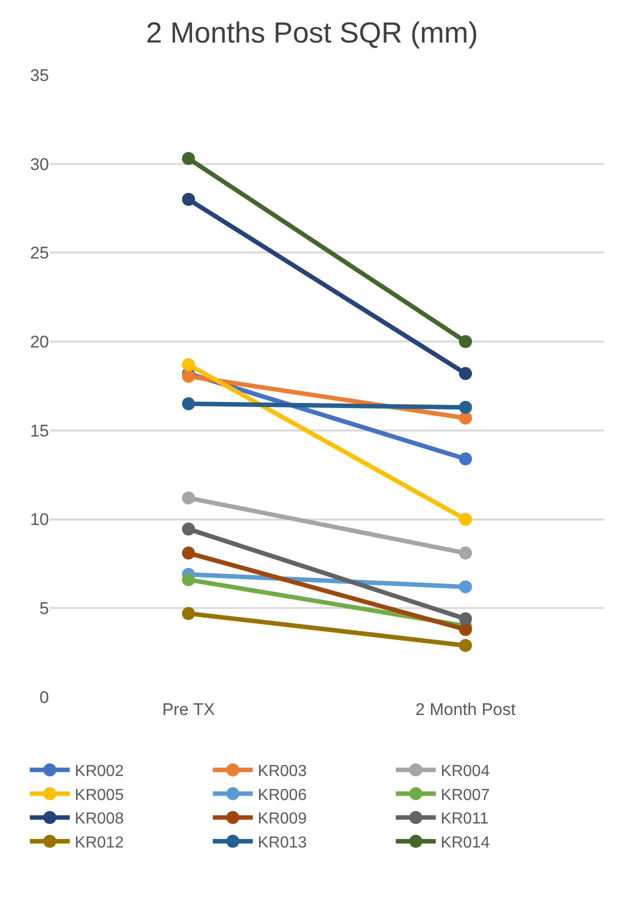  I want to click on legend-label: KR007, so click(465, 795).